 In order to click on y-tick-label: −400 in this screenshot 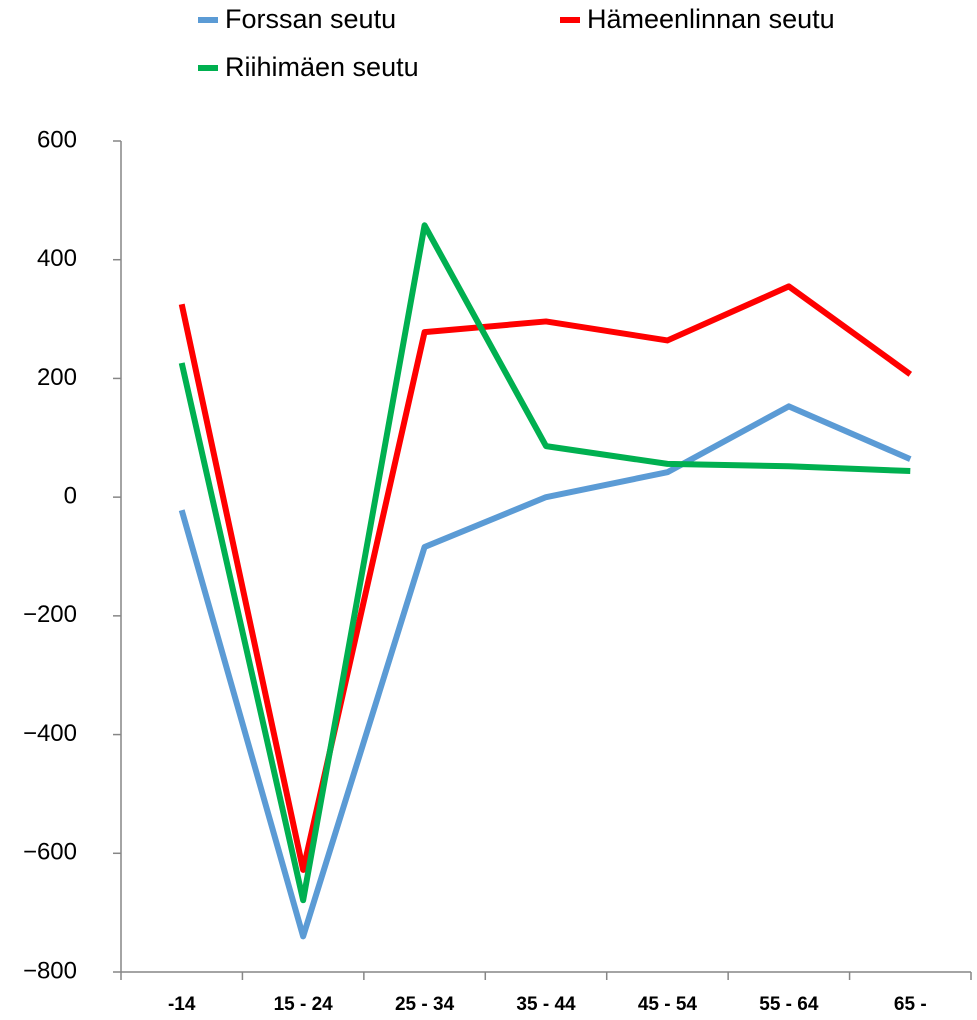, I will do `click(50, 733)`.